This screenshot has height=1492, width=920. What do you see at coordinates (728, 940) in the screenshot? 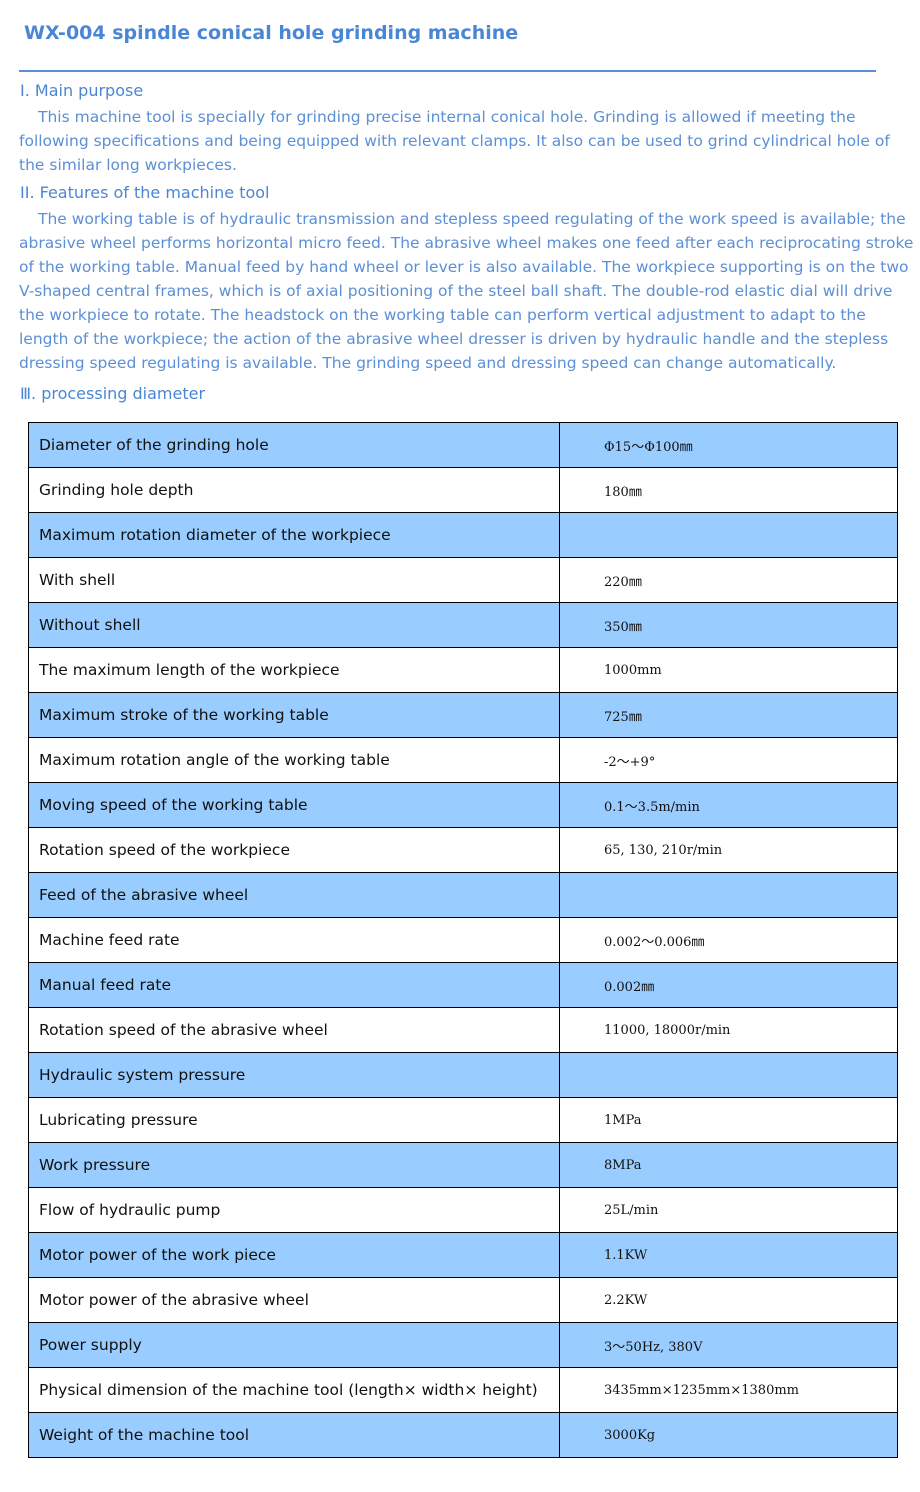
I see `spec-value: 0.002～0.006㎜` at bounding box center [728, 940].